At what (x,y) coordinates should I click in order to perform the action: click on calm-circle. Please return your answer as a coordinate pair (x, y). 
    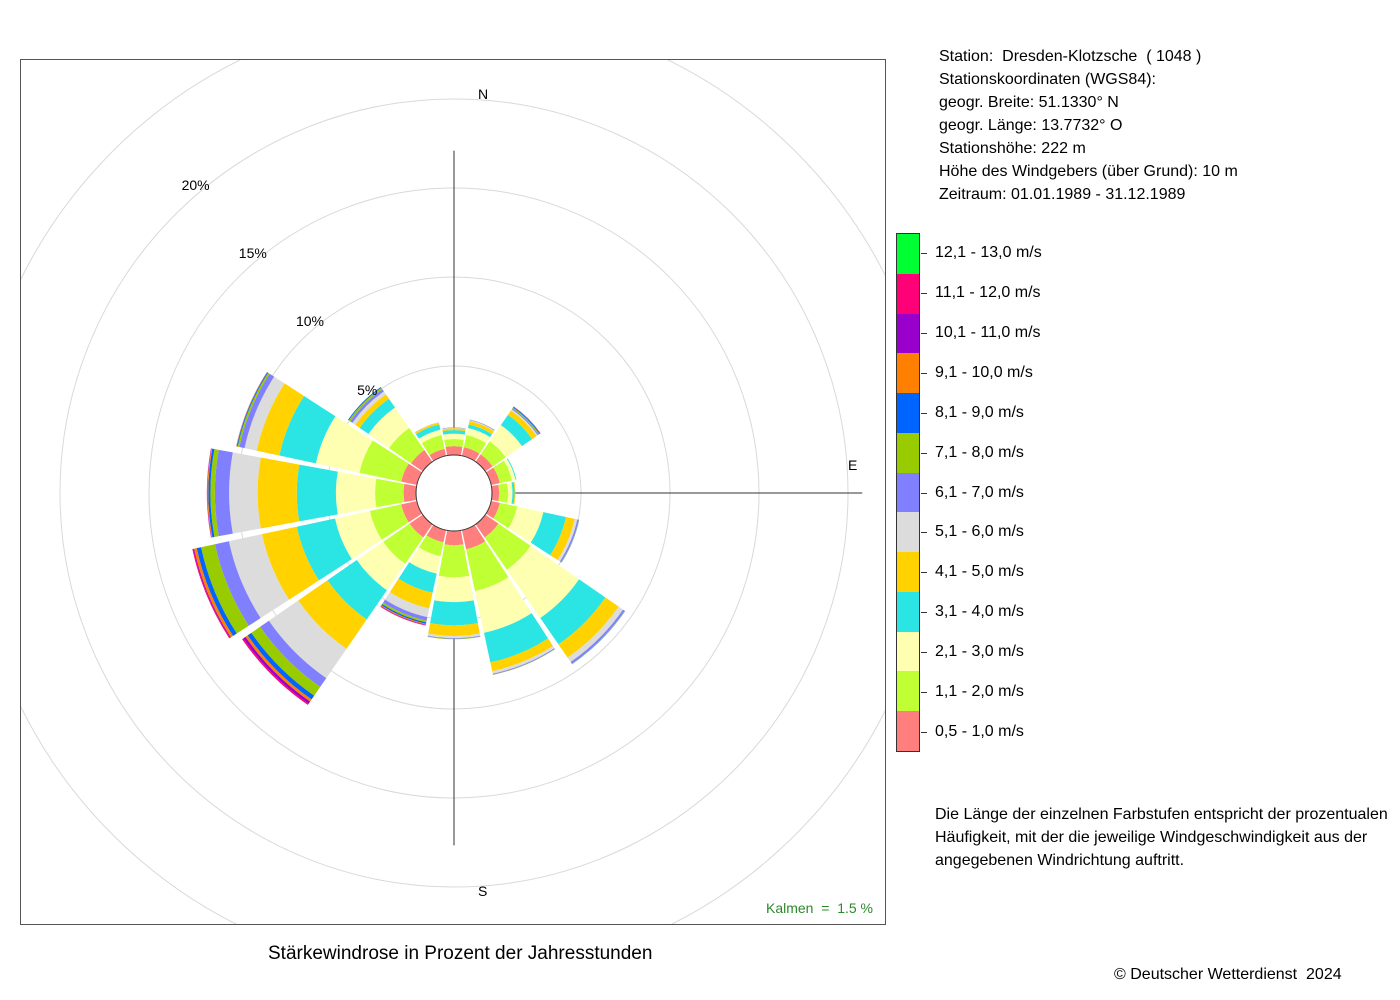
    Looking at the image, I should click on (454, 493).